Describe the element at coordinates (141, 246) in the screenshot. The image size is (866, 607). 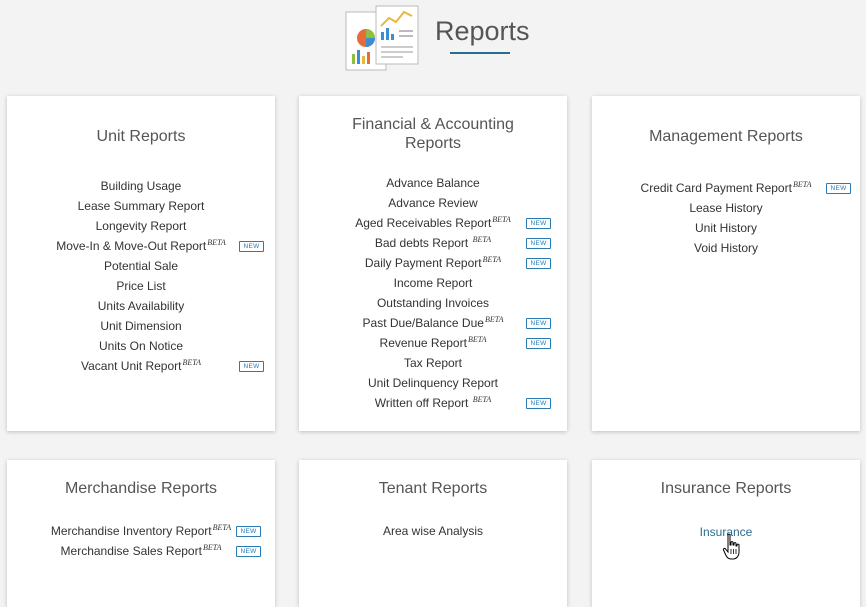
I see `report-move-in-move-out: Move-In & Move-Out ReportBETA NEW` at that location.